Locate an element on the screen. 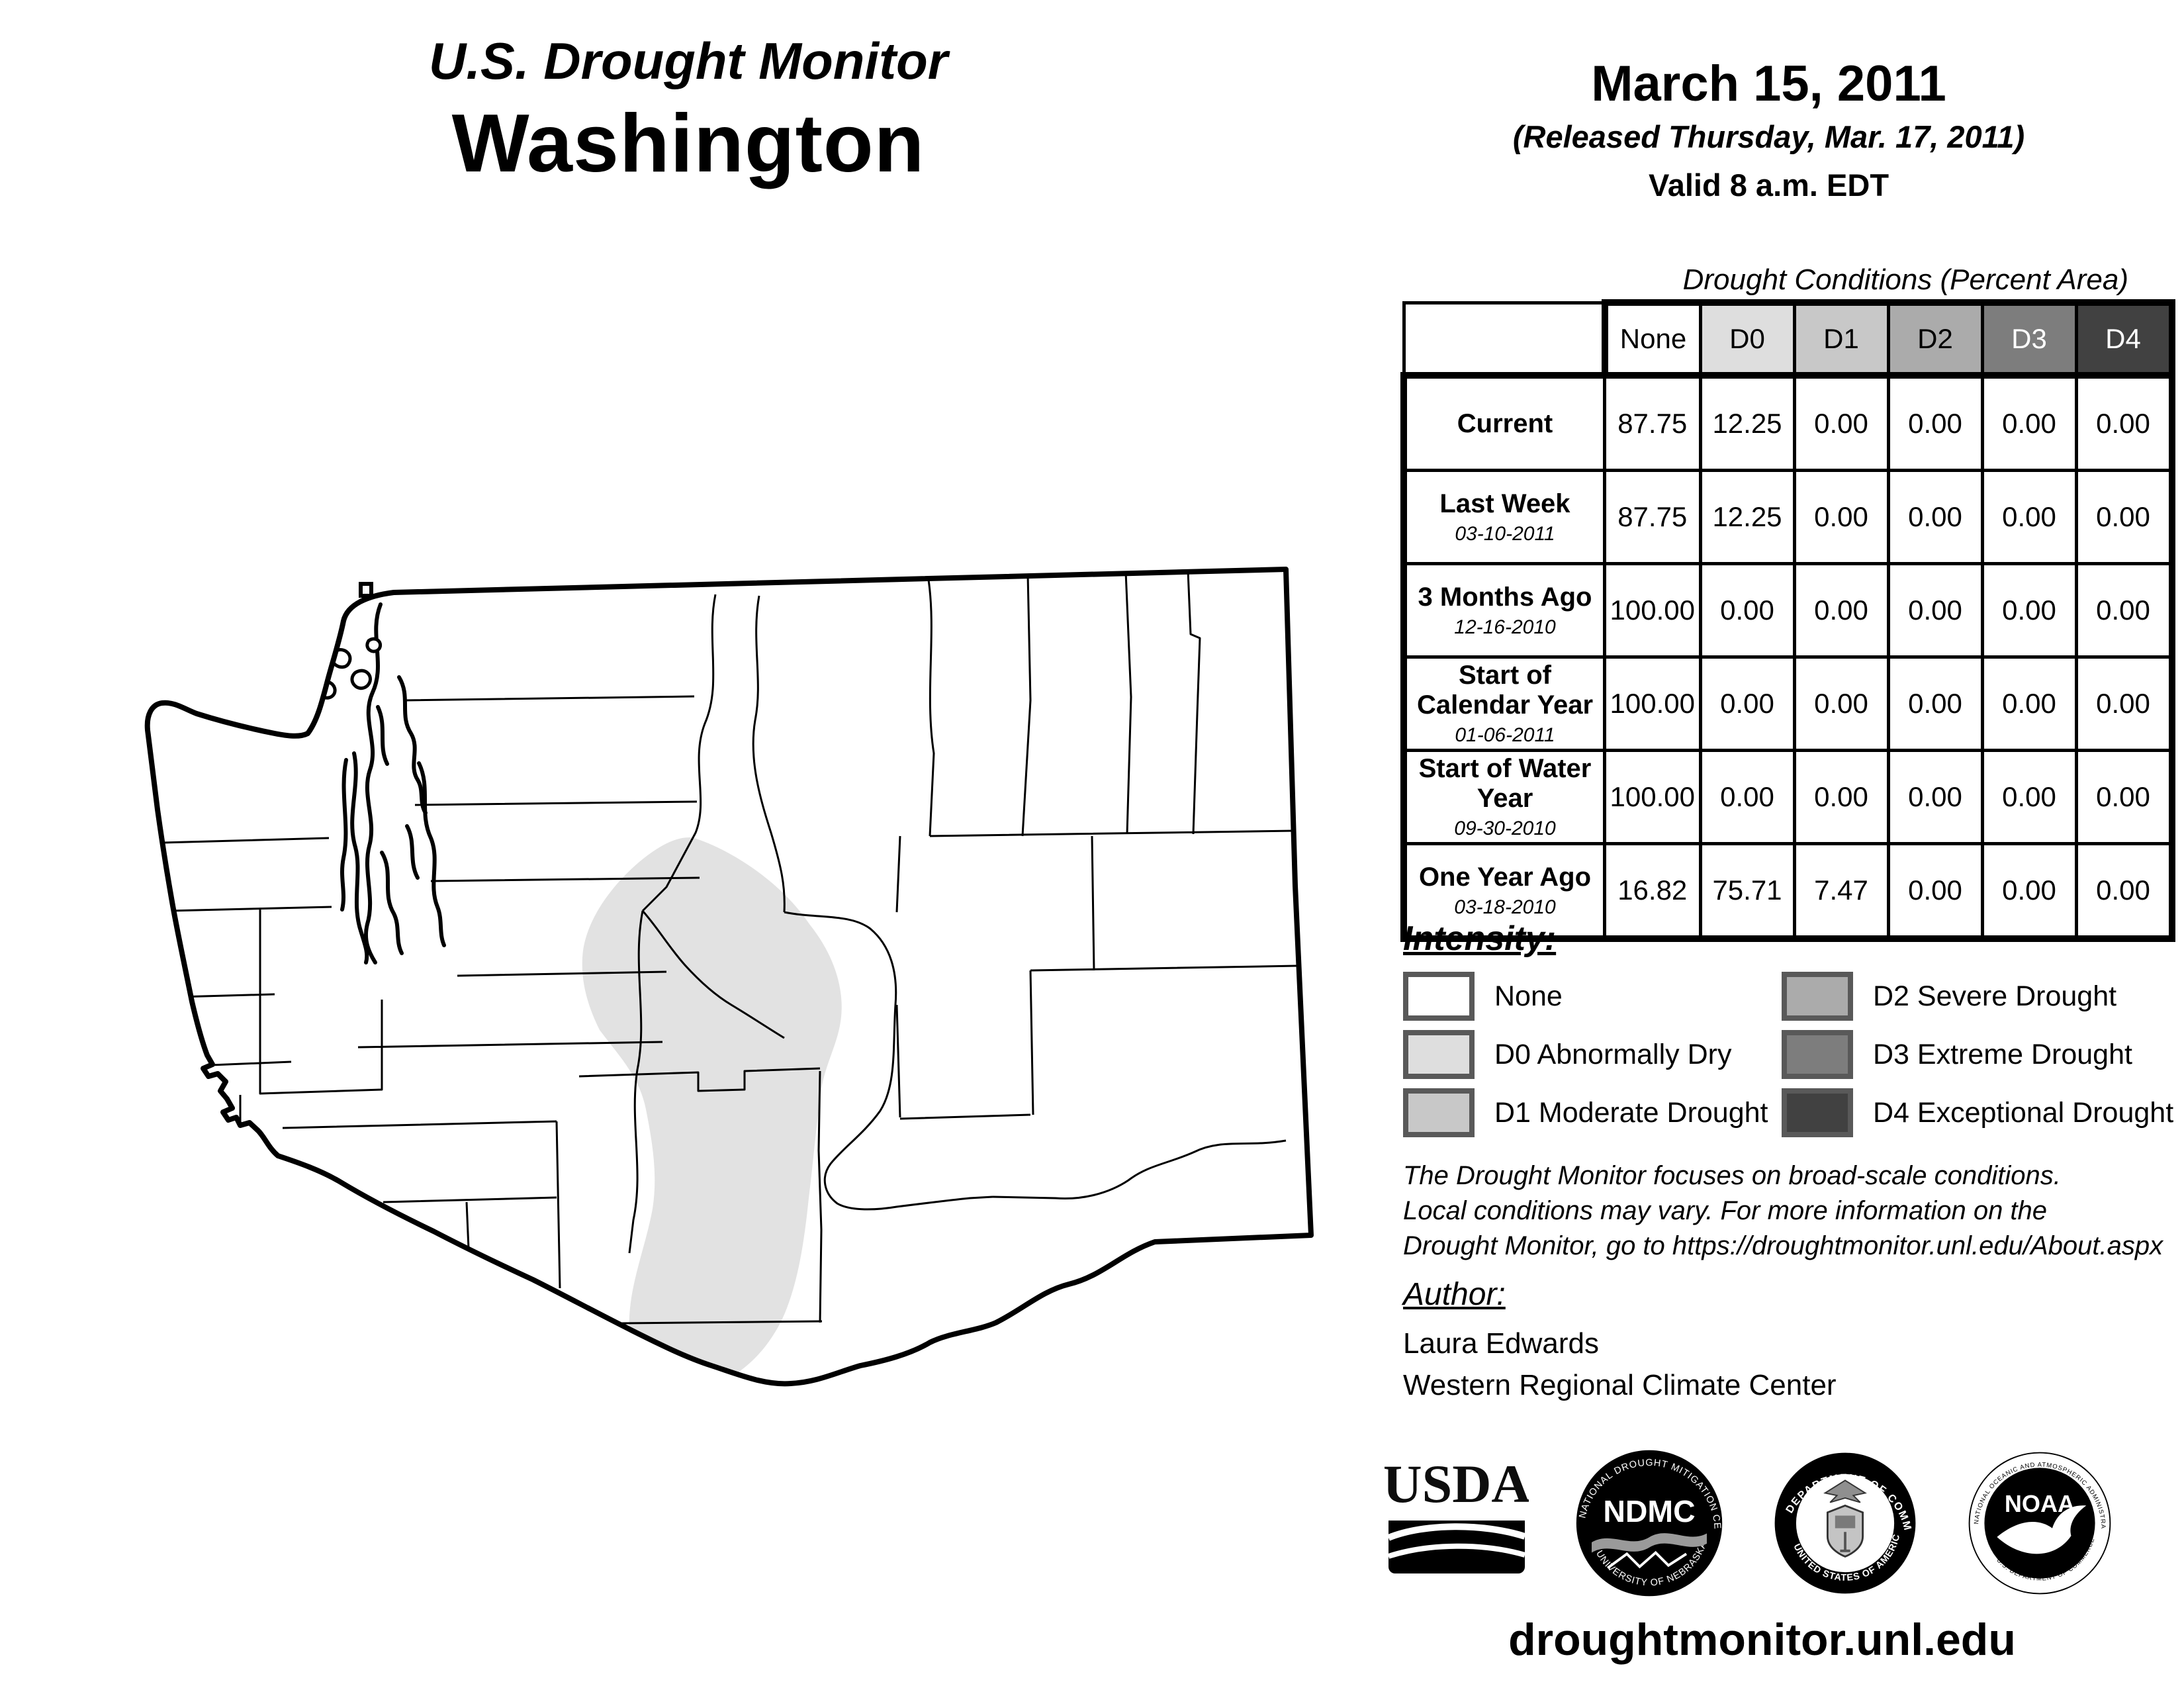 The width and height of the screenshot is (2184, 1688). legend-item-d0: D0 Abnormally Dry is located at coordinates (1585, 1054).